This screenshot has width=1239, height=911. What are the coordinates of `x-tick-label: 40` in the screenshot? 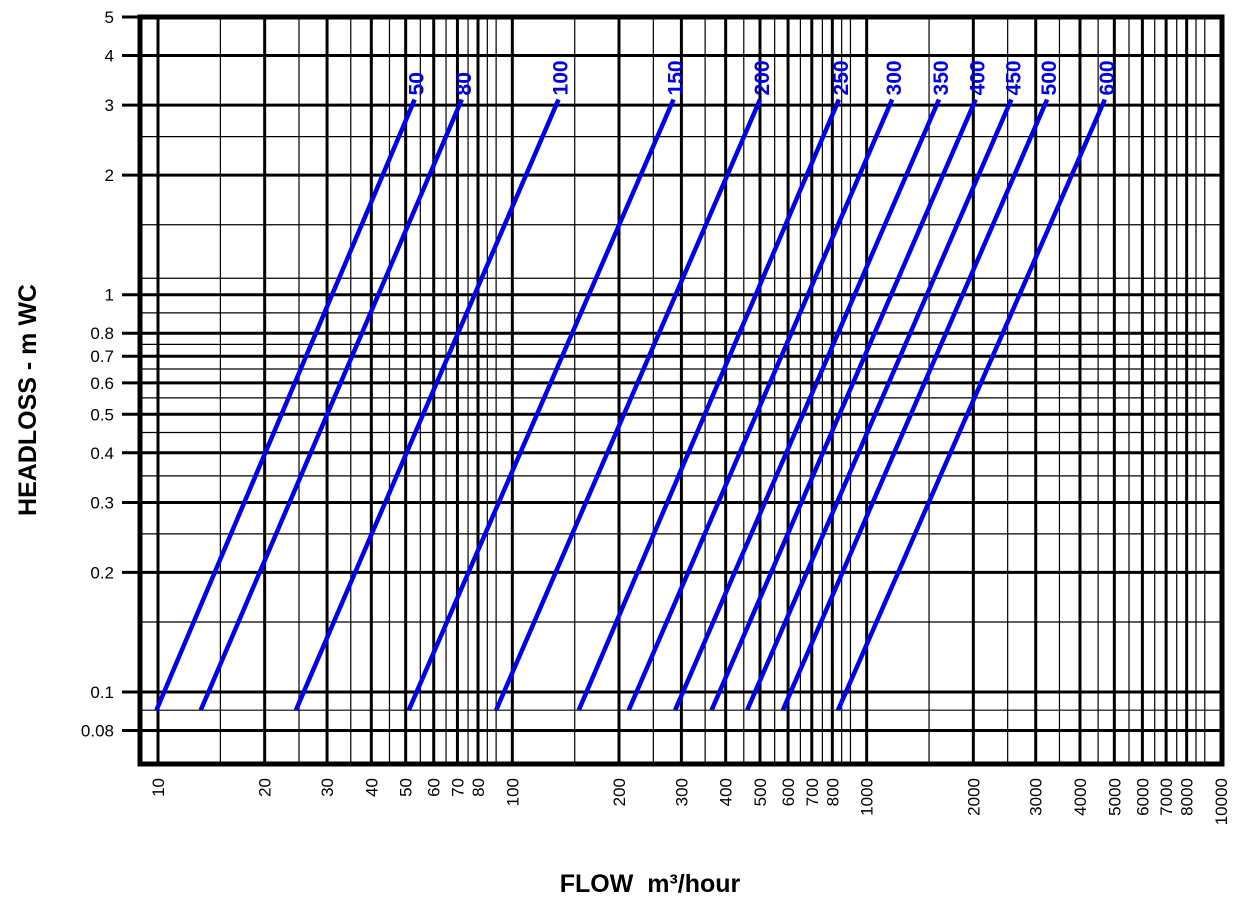 It's located at (371, 787).